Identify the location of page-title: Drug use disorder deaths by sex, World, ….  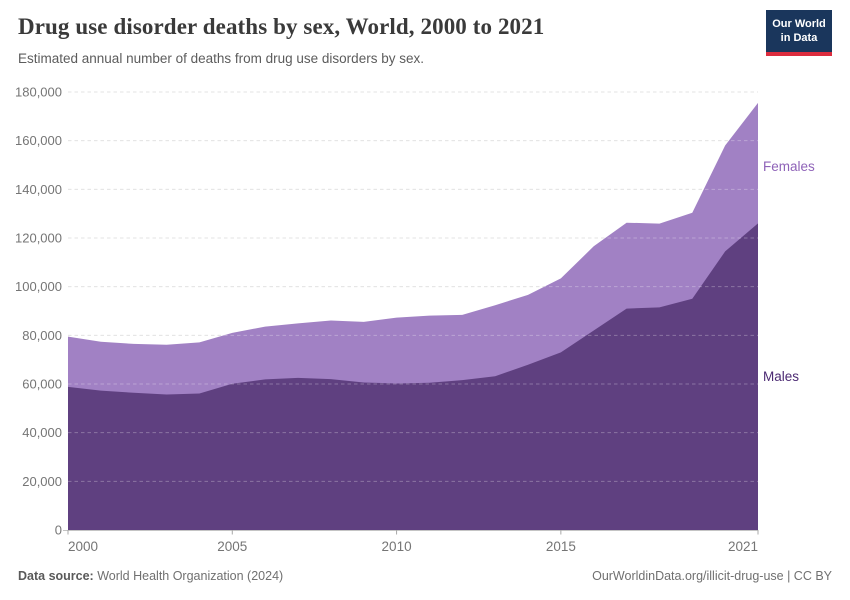
(281, 26).